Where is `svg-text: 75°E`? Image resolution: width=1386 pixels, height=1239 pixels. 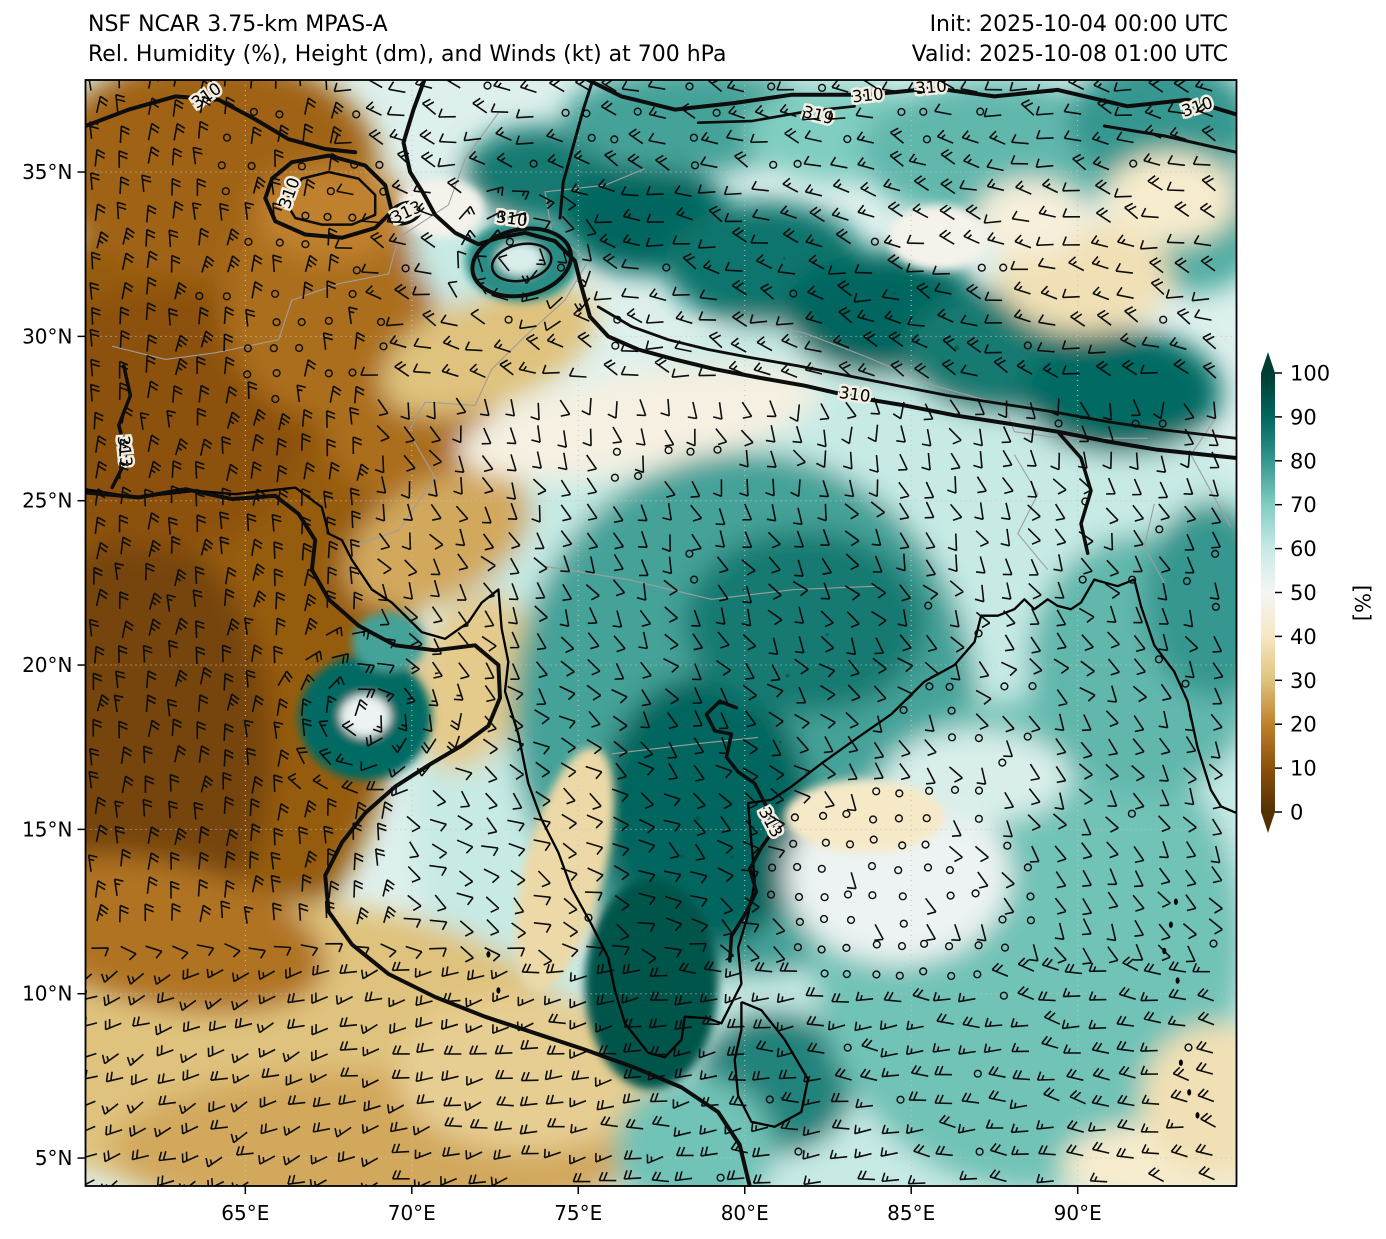 svg-text: 75°E is located at coordinates (578, 1213).